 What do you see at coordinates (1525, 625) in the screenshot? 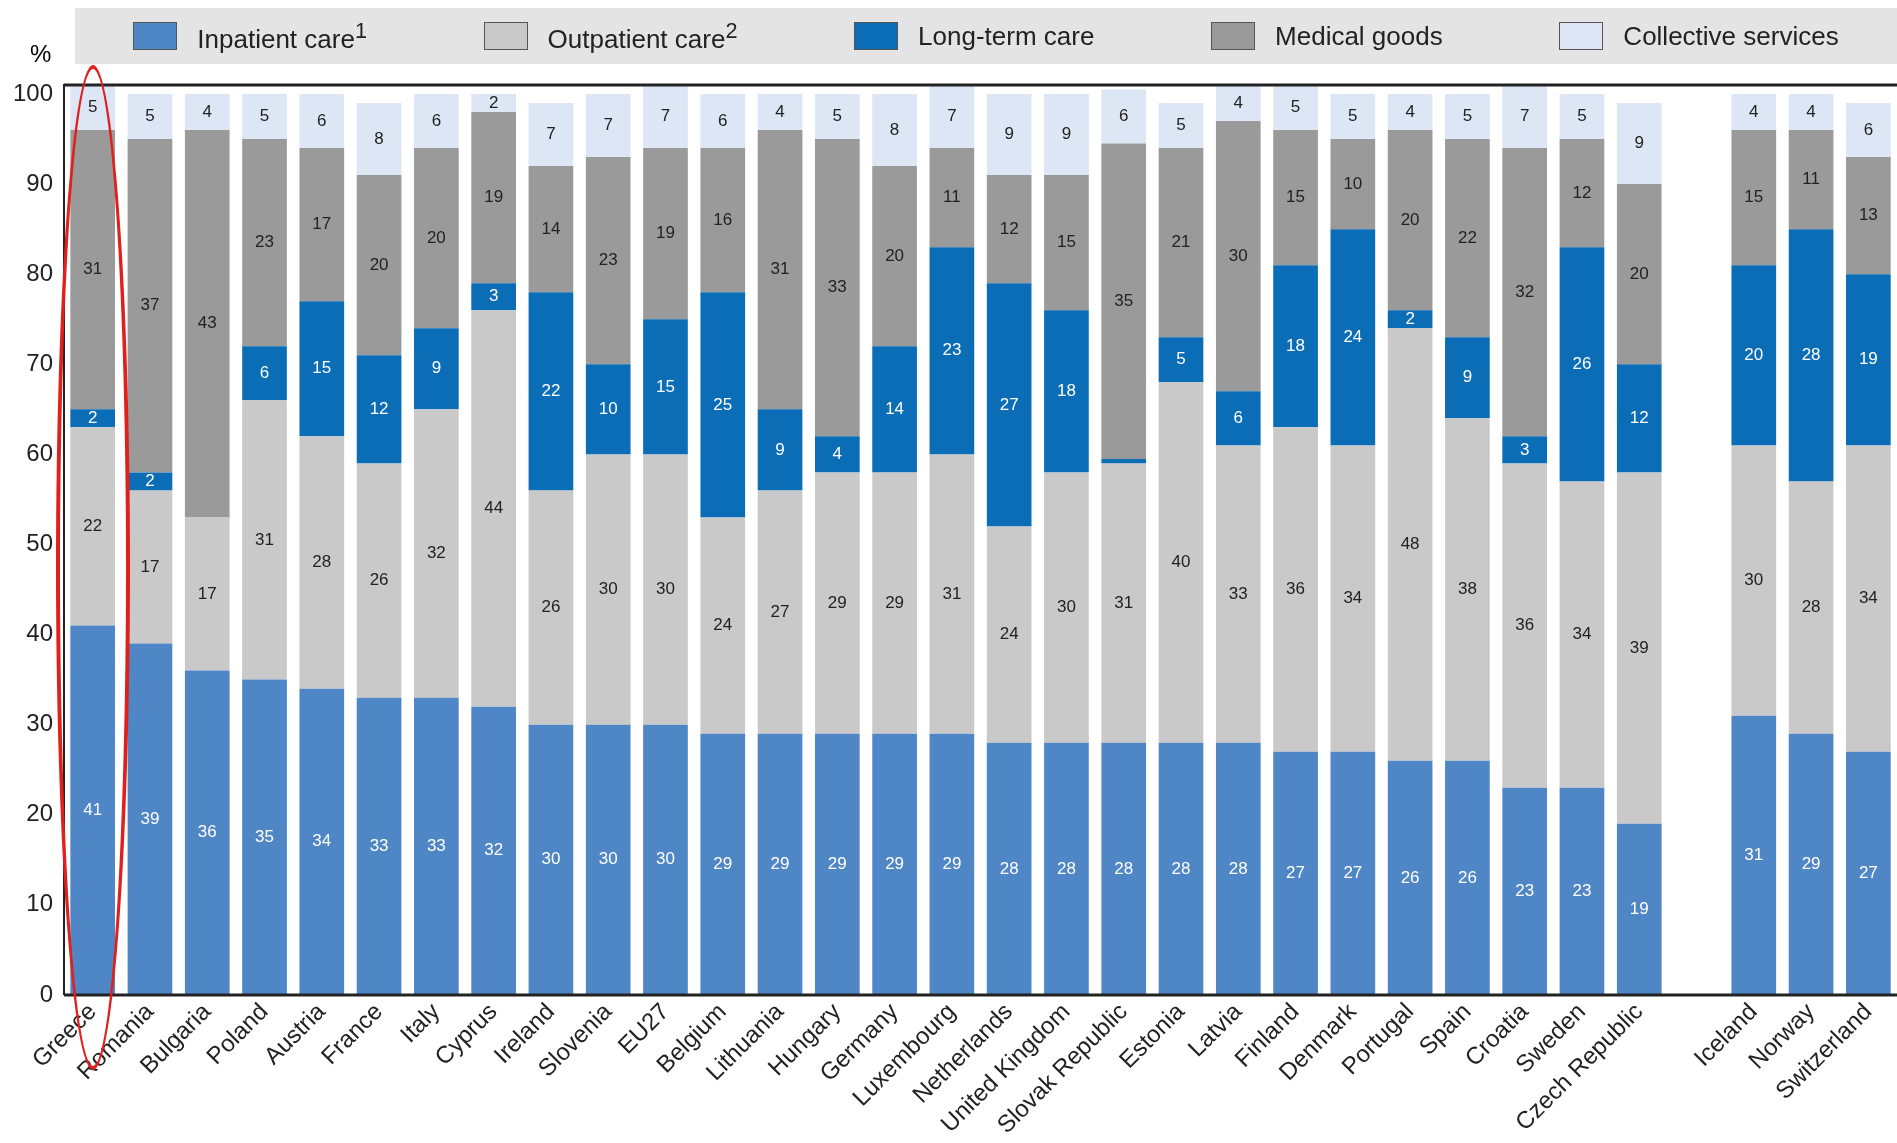
I see `data-label: 36` at bounding box center [1525, 625].